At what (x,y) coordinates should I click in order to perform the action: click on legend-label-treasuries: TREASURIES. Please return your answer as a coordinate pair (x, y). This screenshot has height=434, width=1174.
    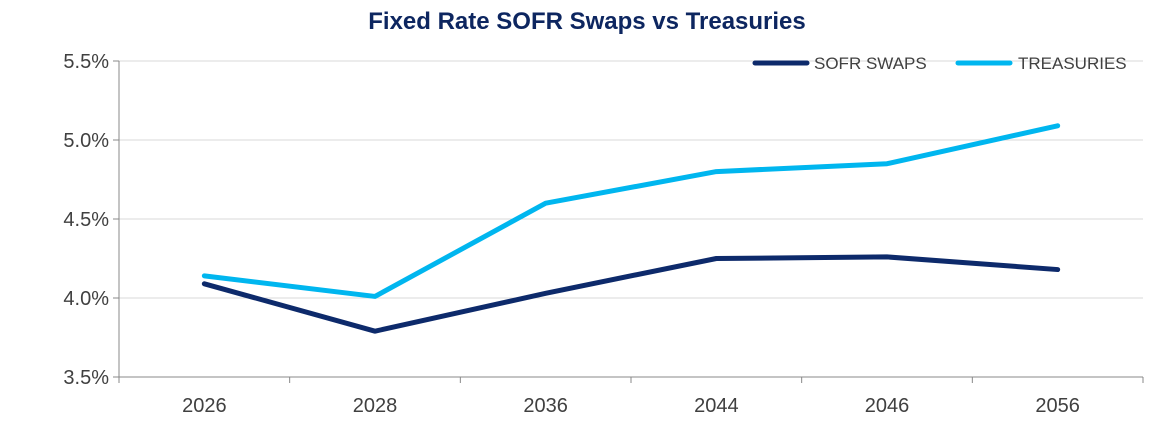
    Looking at the image, I should click on (1072, 63).